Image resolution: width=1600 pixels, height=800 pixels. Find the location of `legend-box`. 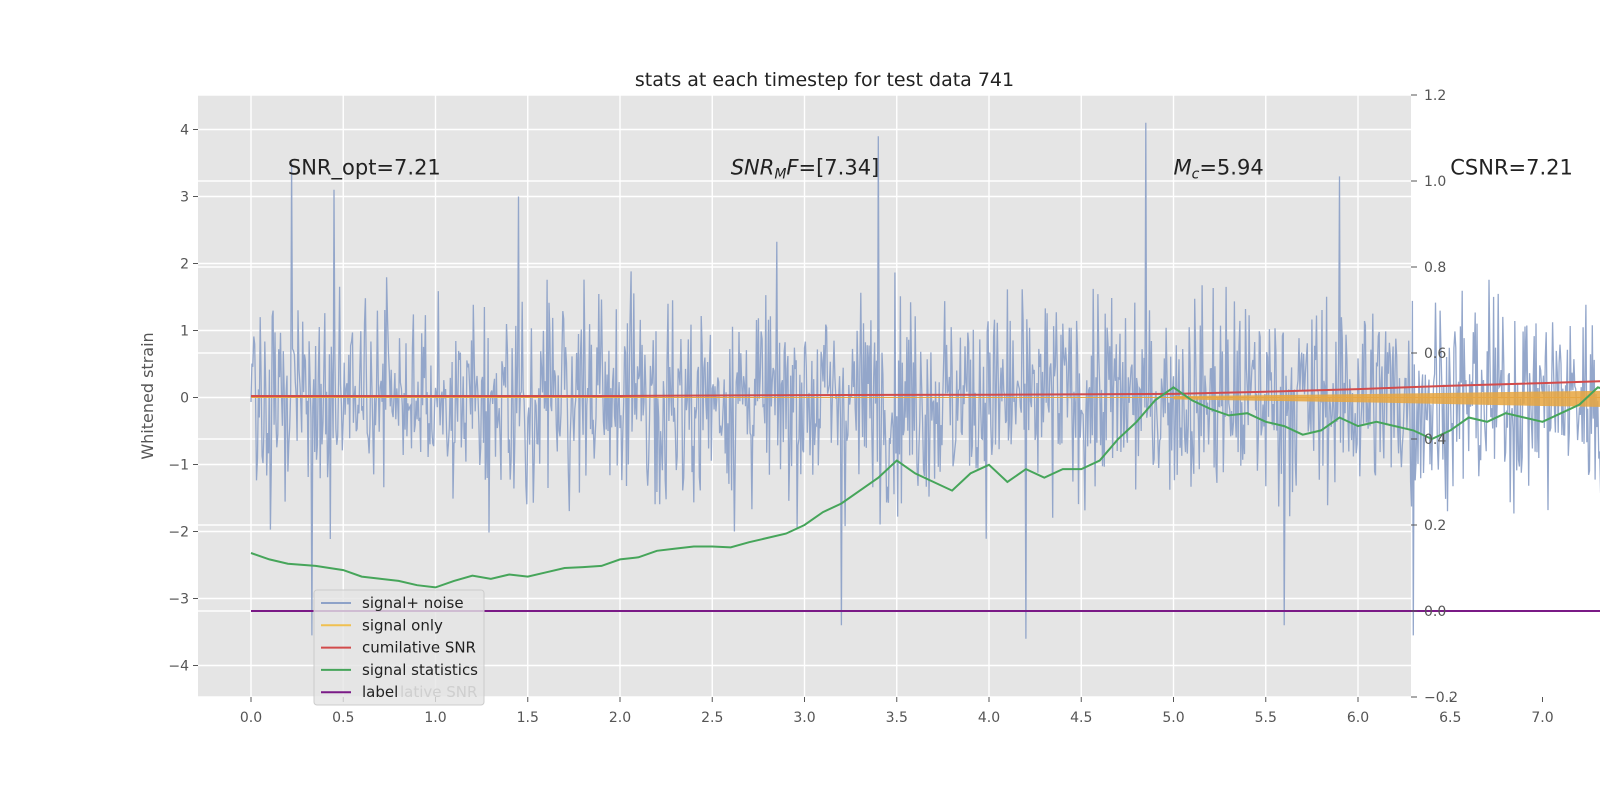

legend-box is located at coordinates (399, 647).